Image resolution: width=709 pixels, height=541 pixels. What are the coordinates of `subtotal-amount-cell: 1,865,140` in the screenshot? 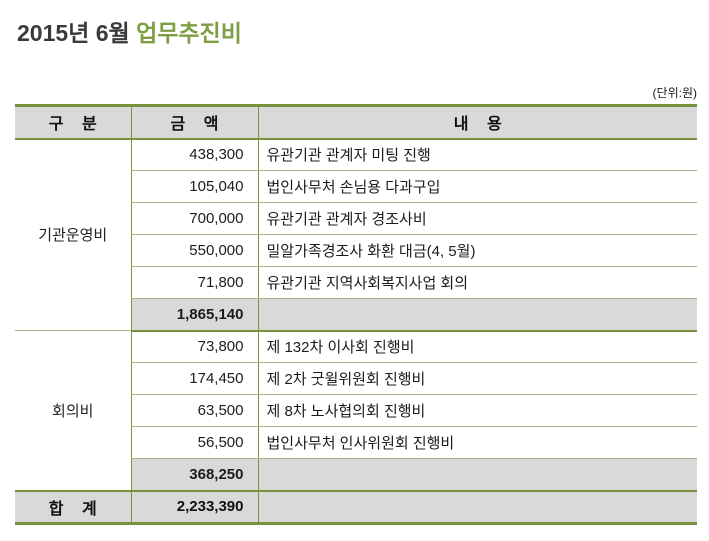 It's located at (194, 315).